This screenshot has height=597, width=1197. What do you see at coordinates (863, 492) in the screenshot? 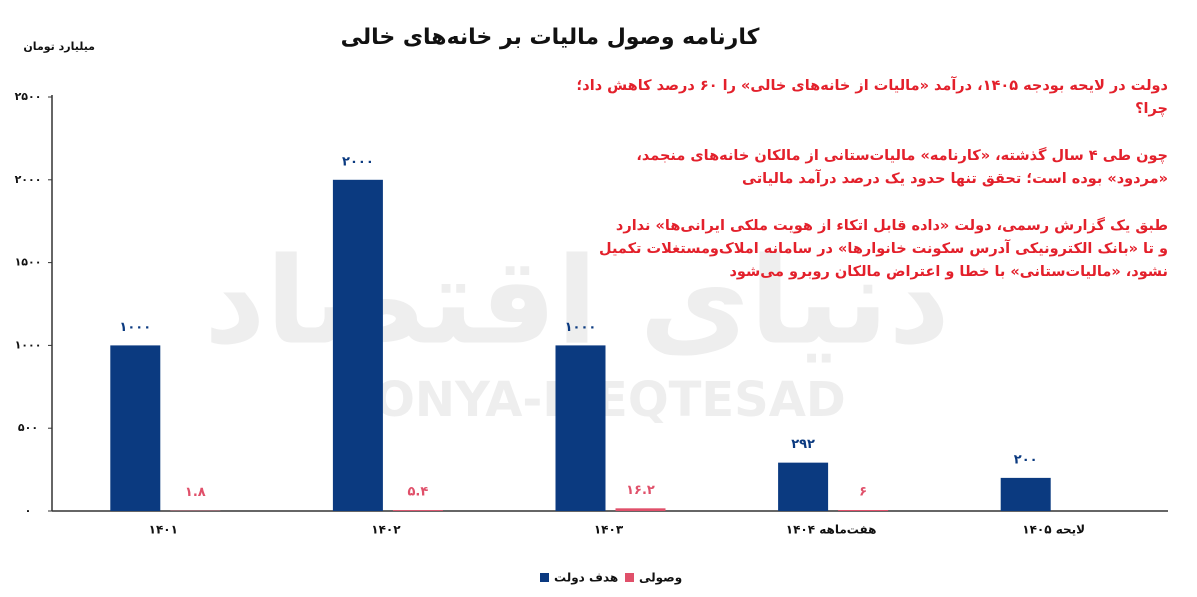
I see `value-label: ۶` at bounding box center [863, 492].